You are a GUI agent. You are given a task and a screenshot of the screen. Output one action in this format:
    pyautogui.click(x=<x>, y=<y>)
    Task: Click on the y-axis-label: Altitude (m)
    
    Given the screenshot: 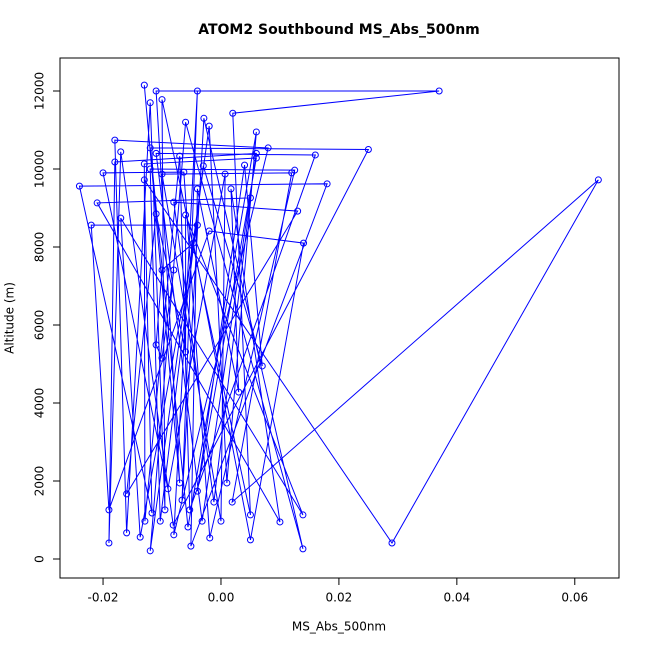 What is the action you would take?
    pyautogui.click(x=10, y=318)
    